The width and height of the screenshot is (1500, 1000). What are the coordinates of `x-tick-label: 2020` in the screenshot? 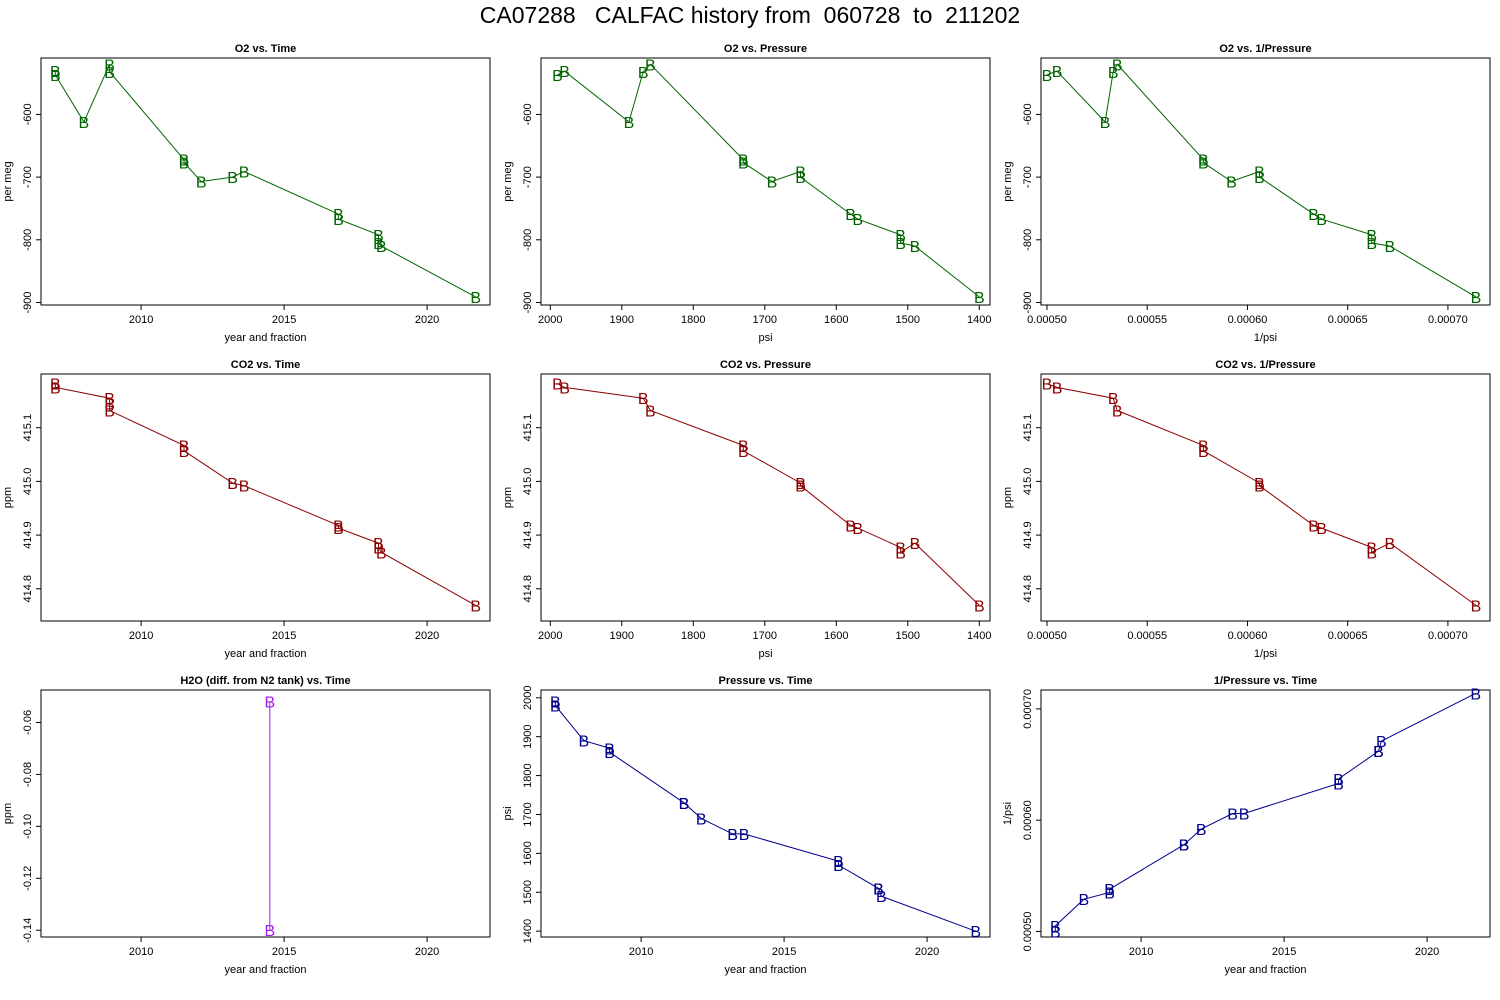 It's located at (427, 320).